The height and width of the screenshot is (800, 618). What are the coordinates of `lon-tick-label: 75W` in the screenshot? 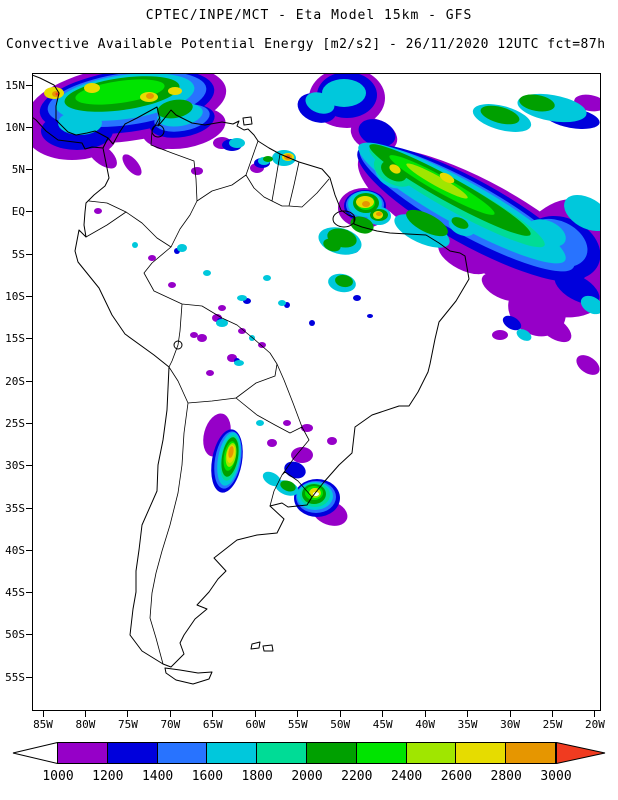 It's located at (127, 724).